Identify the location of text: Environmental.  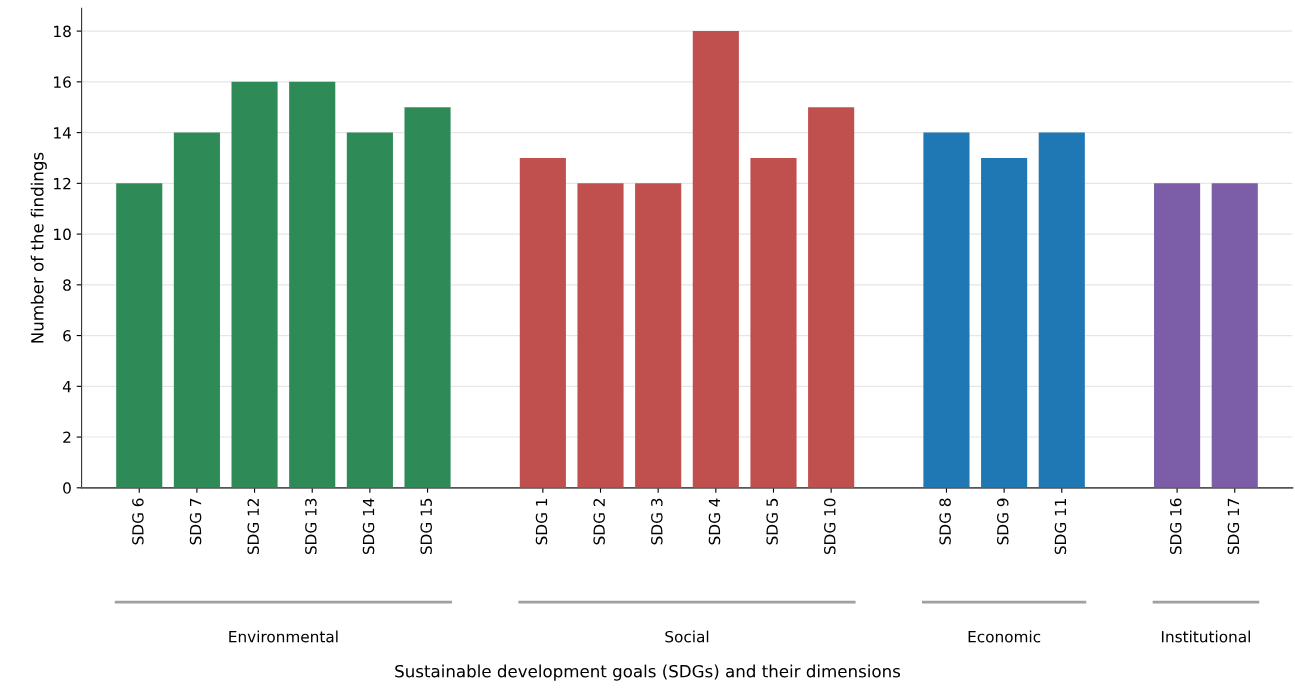
(283, 636).